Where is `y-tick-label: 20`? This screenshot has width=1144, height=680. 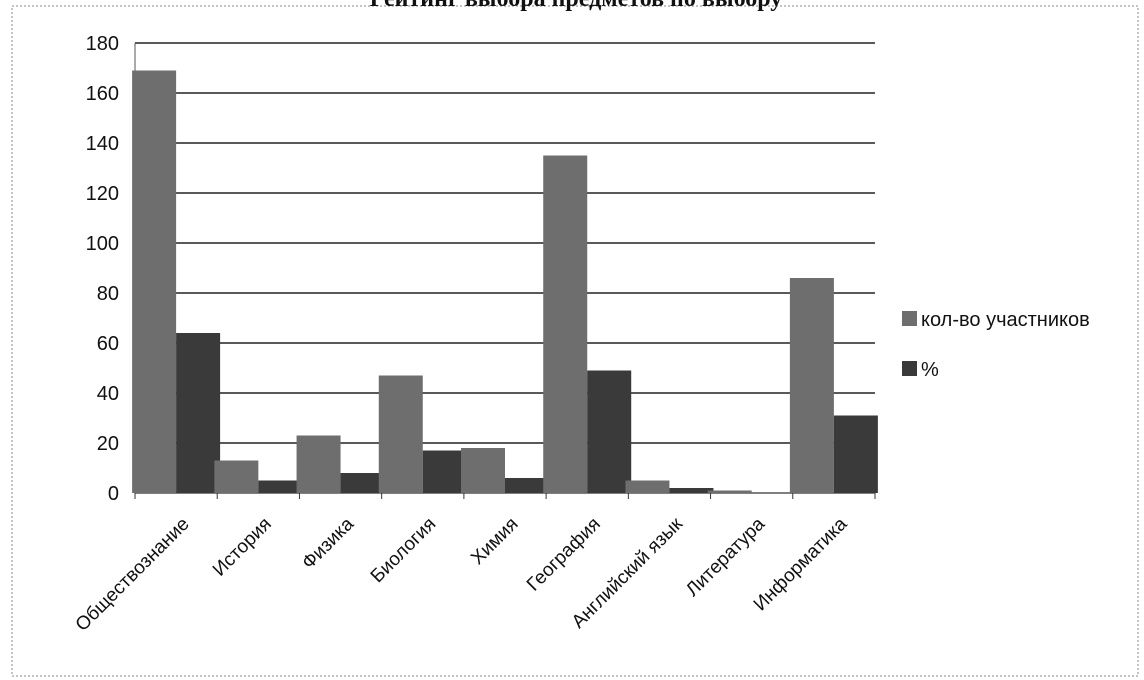
y-tick-label: 20 is located at coordinates (108, 444).